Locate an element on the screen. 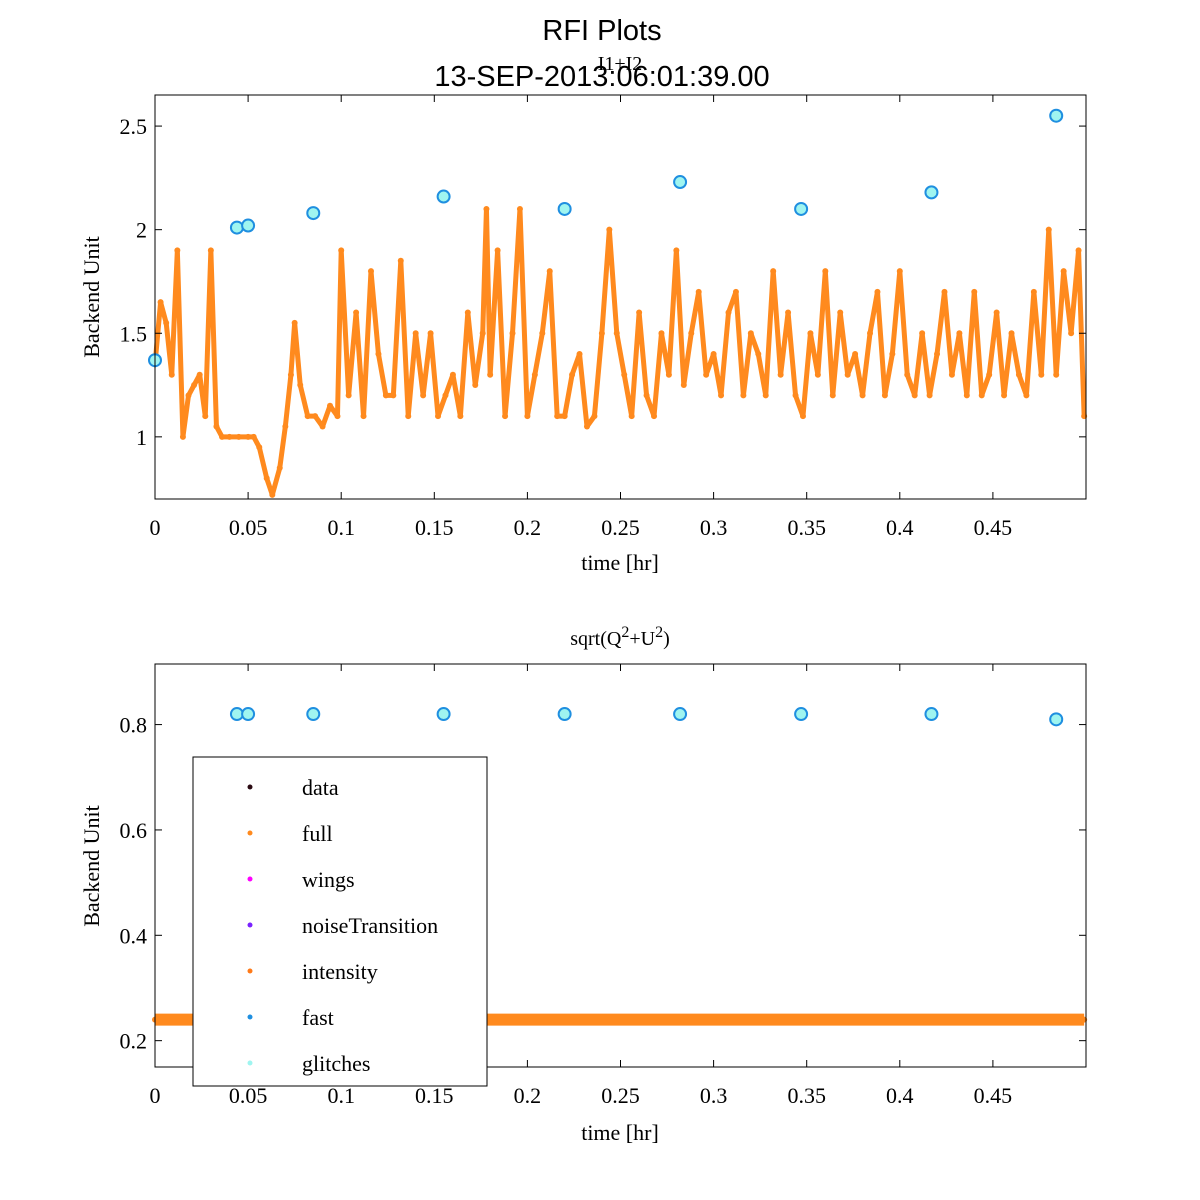 The width and height of the screenshot is (1200, 1200). panel2-xtick-label: 0 is located at coordinates (155, 1095).